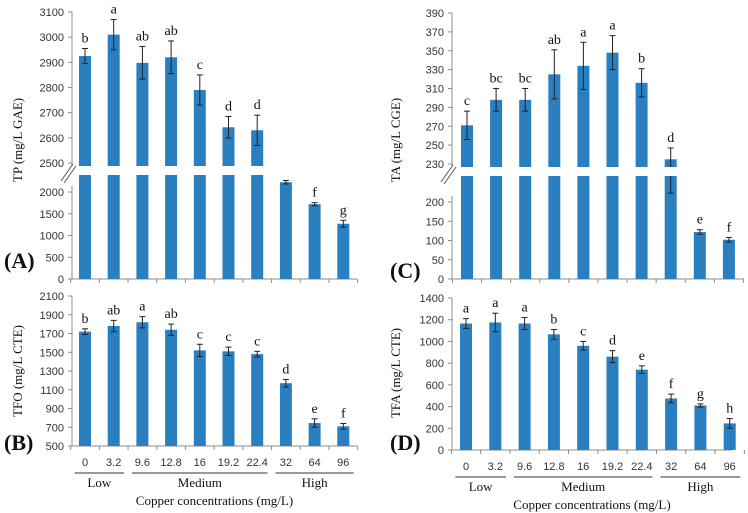  I want to click on y-tick-label: 50, so click(438, 261).